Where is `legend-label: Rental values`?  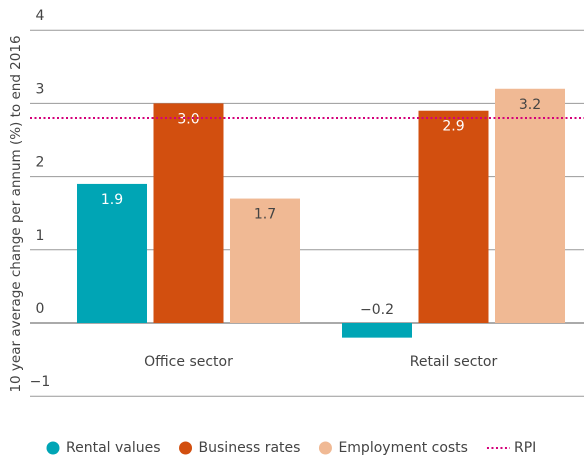
legend-label: Rental values is located at coordinates (113, 448).